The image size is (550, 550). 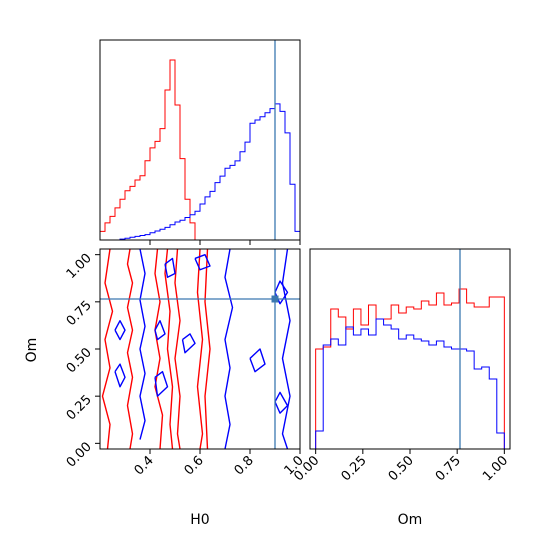 I want to click on om-x-tick-label: 0.25, so click(x=354, y=468).